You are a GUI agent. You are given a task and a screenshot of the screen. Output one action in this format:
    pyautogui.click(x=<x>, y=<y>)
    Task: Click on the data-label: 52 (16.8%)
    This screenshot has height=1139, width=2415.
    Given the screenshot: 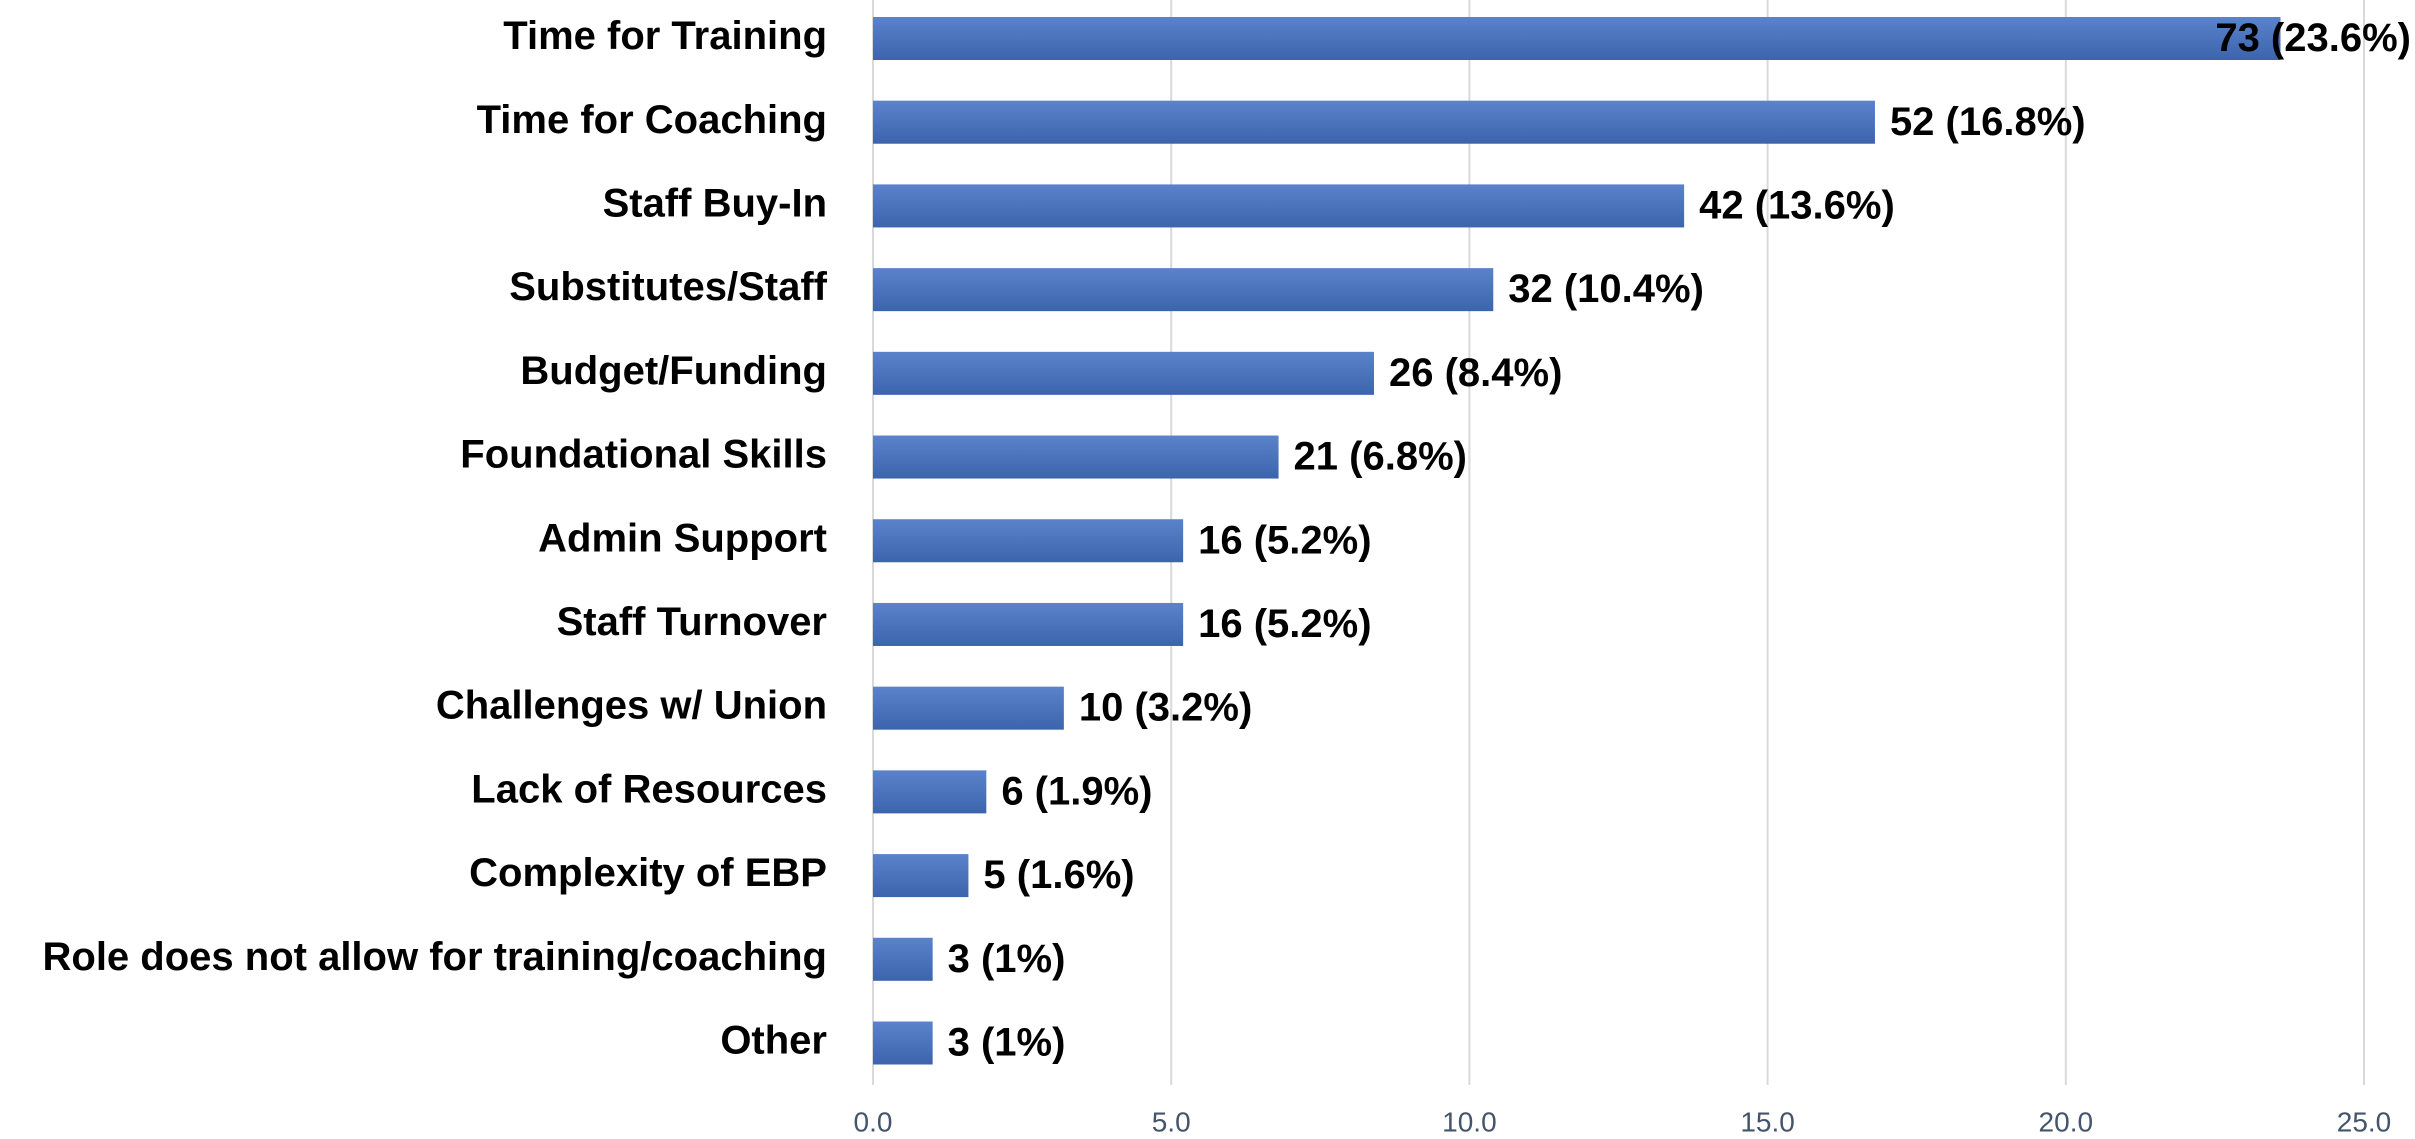 What is the action you would take?
    pyautogui.click(x=1988, y=122)
    